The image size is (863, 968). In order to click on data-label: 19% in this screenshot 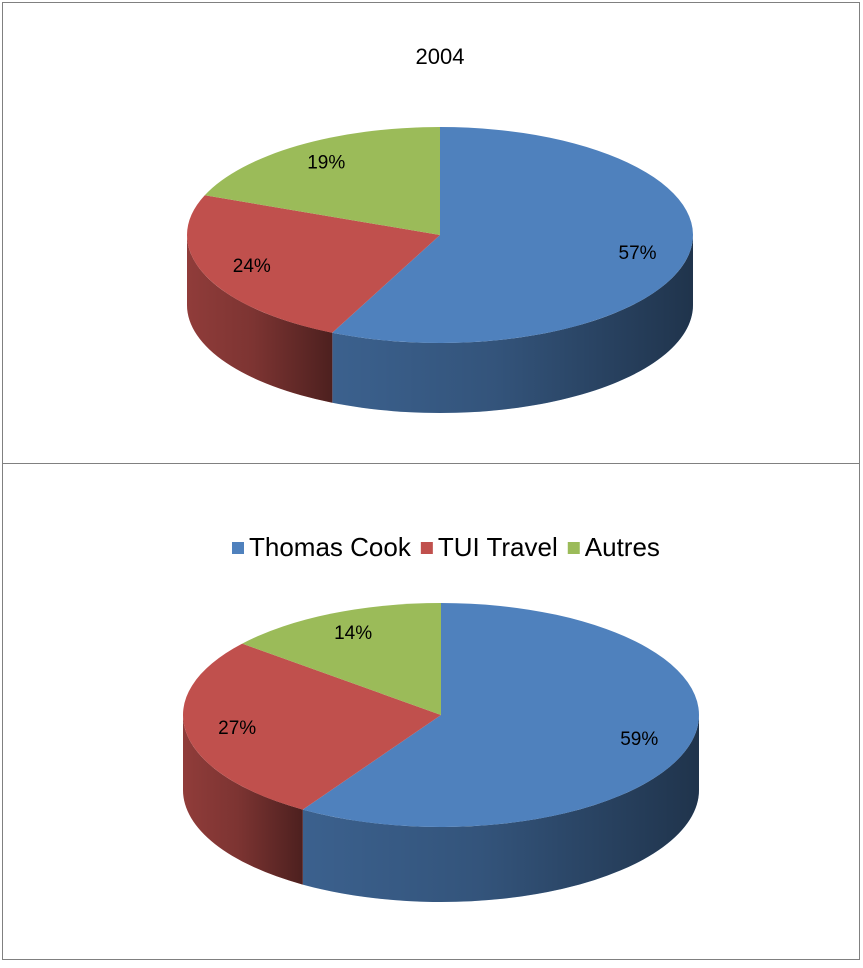, I will do `click(326, 163)`.